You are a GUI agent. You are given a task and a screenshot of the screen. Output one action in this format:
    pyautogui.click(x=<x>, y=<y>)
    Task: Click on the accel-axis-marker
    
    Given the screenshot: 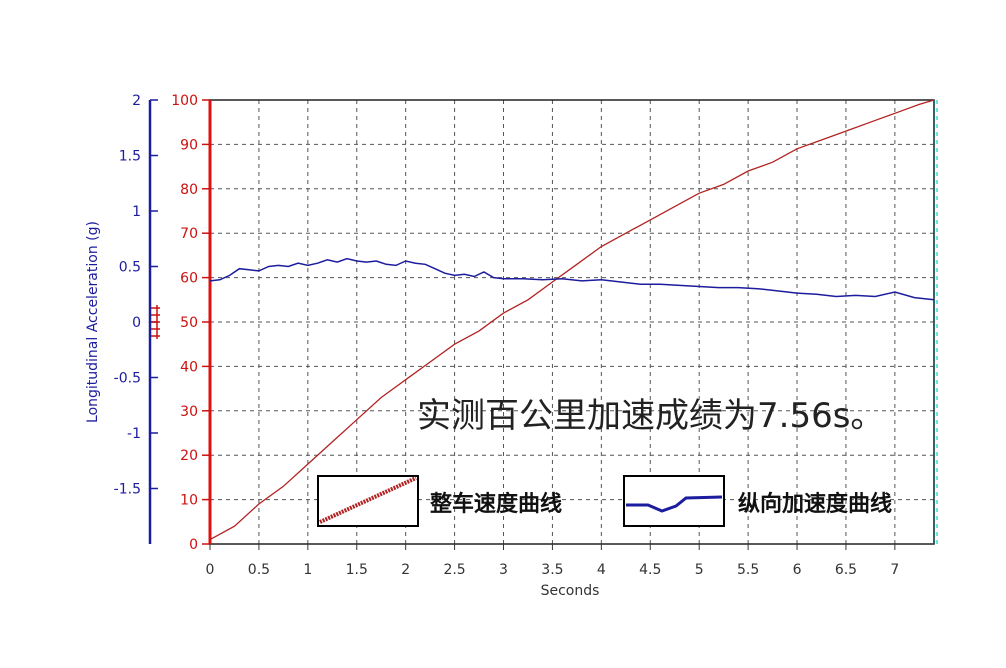 What is the action you would take?
    pyautogui.click(x=155, y=322)
    